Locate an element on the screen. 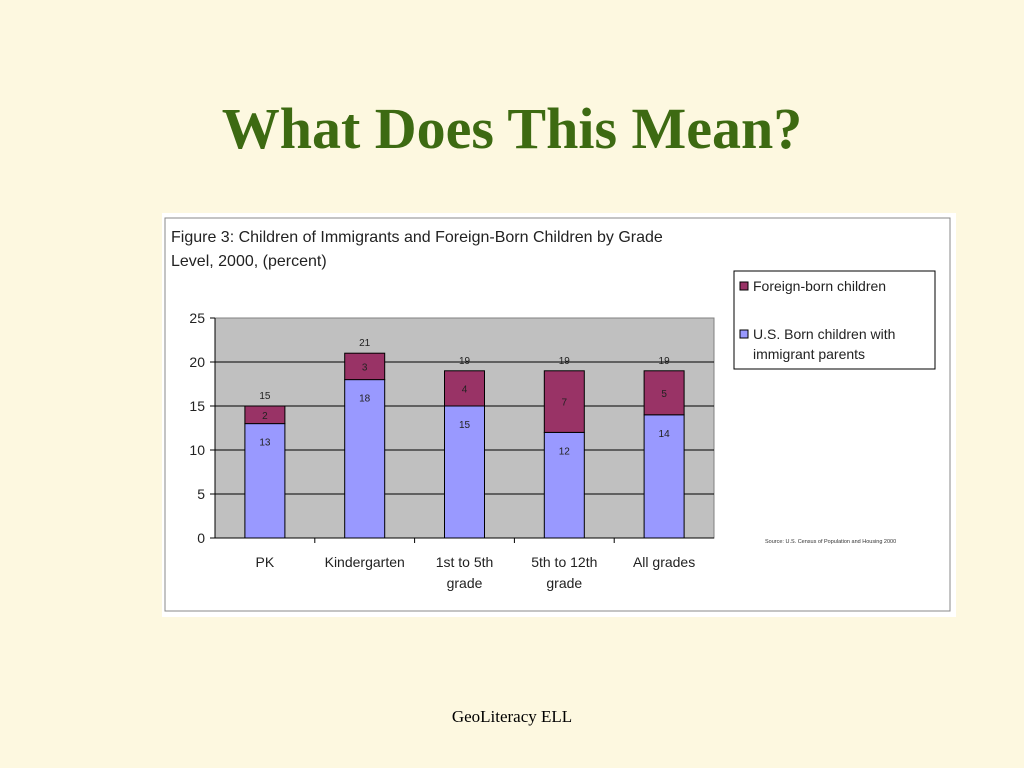  bar-value-label: 7 is located at coordinates (565, 403).